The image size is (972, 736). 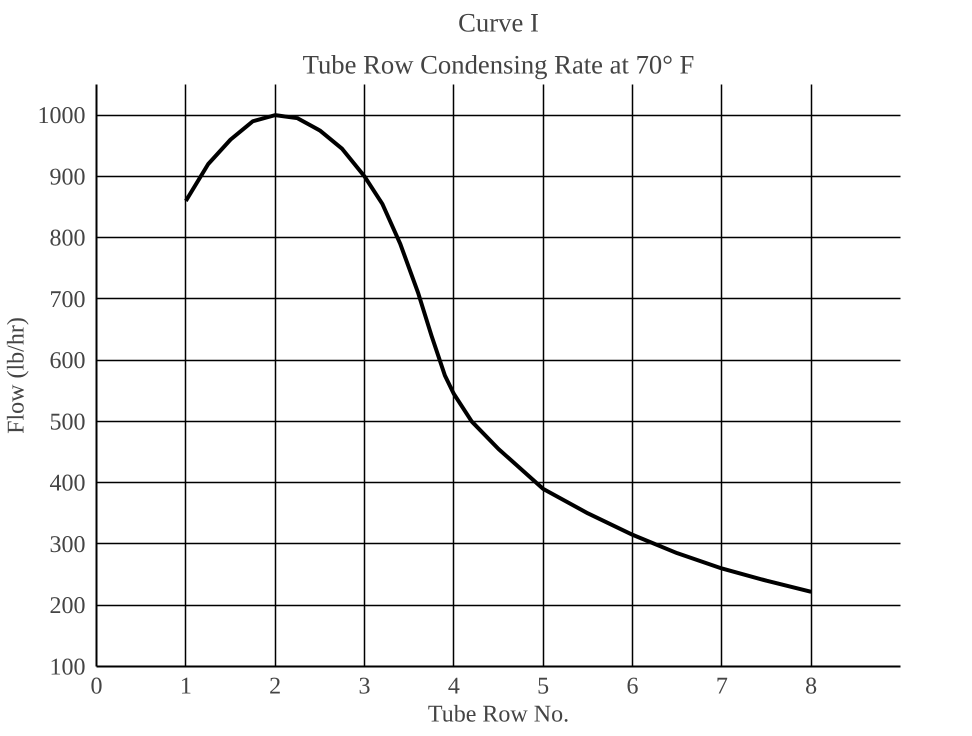 I want to click on y-tick-label: 800, so click(x=68, y=239).